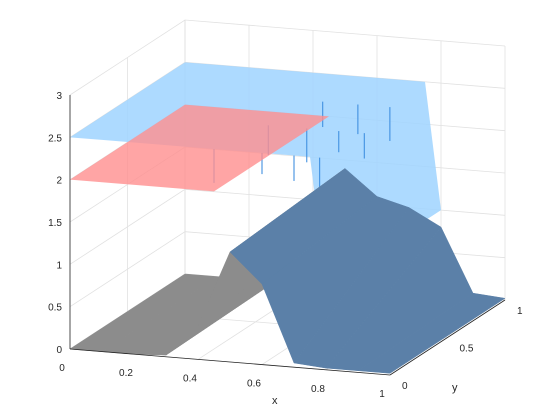  I want to click on x-tick-label: 0.4, so click(190, 378).